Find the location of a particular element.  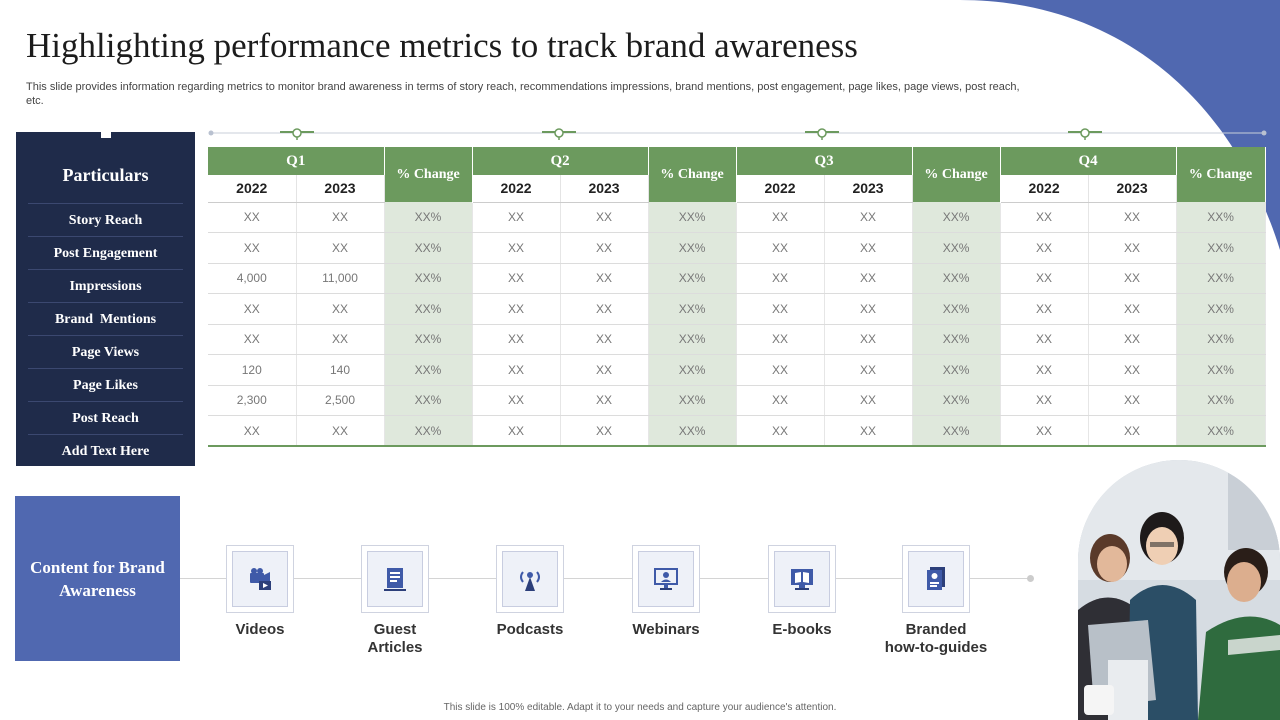

particular-item: Post Reach is located at coordinates (105, 417).